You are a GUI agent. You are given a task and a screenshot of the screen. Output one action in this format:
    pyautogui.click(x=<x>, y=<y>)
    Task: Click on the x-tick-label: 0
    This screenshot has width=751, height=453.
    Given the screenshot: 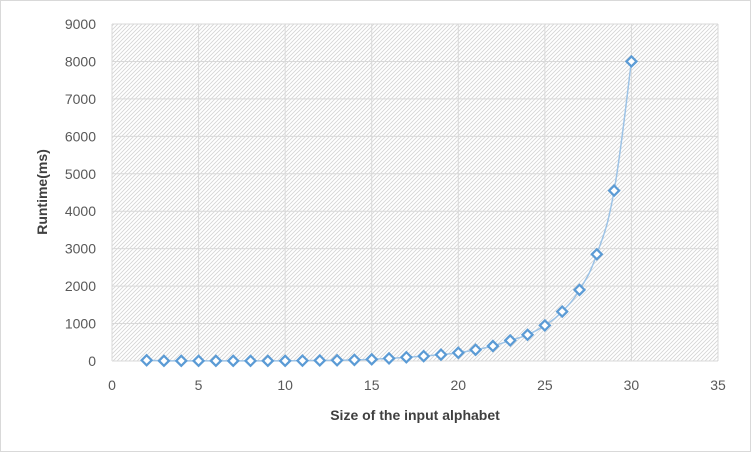 What is the action you would take?
    pyautogui.click(x=112, y=385)
    